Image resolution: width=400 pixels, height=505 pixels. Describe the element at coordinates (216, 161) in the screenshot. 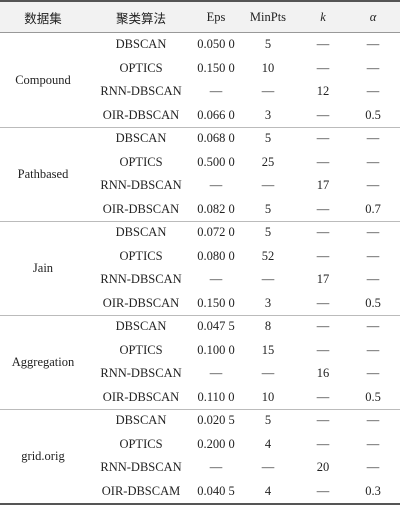

I see `value-cell: 0.500 0` at that location.